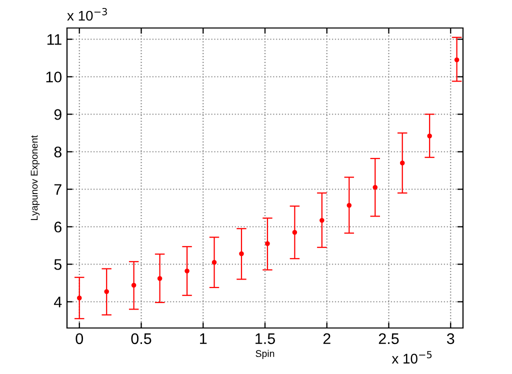  I want to click on y-tick-label: 6, so click(58, 227).